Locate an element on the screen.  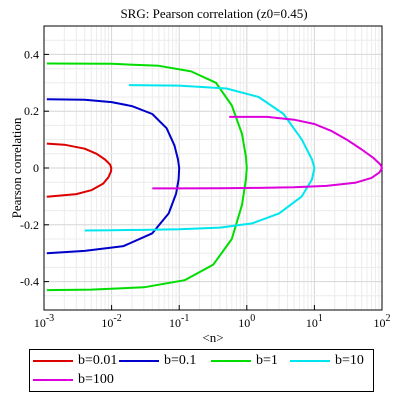
chart-title: SRG: Pearson correlation (z0=0.45) is located at coordinates (213, 13).